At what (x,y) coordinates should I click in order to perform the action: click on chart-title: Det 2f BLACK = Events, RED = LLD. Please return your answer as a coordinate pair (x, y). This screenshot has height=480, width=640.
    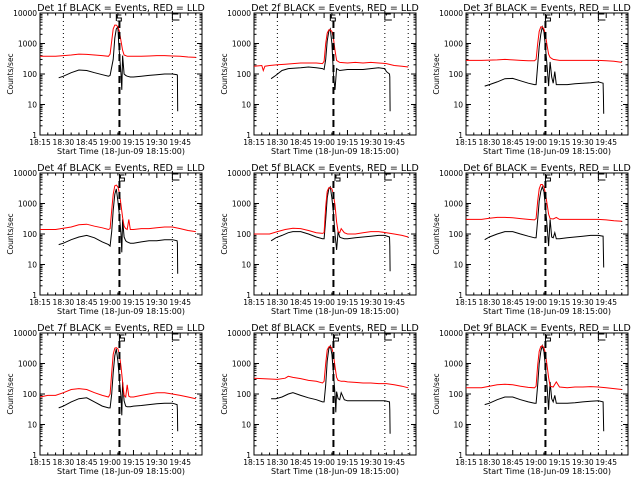
    Looking at the image, I should click on (335, 8).